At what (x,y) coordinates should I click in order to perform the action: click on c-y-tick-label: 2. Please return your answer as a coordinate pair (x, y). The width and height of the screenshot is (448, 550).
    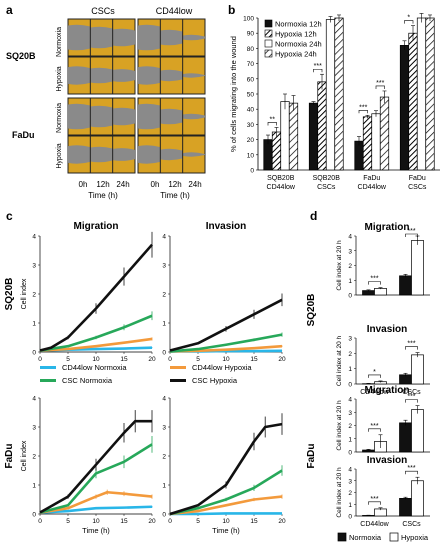
    Looking at the image, I should click on (164, 457).